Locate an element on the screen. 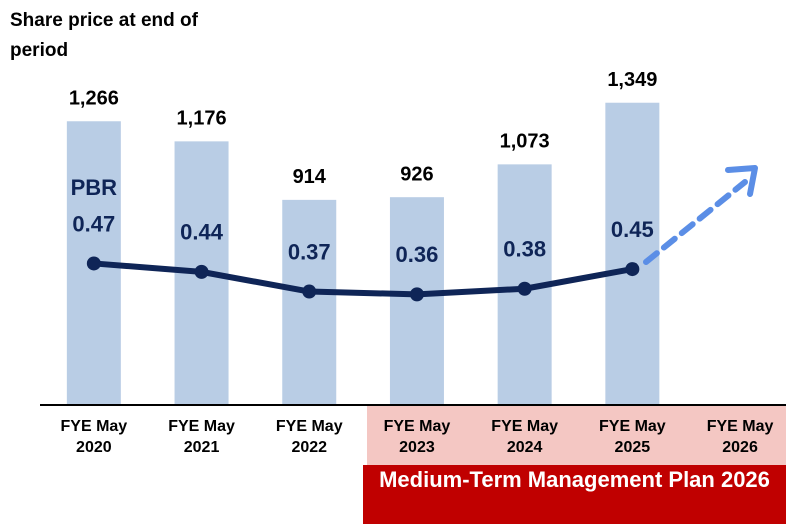  bar-value-label: 1,266 is located at coordinates (94, 99).